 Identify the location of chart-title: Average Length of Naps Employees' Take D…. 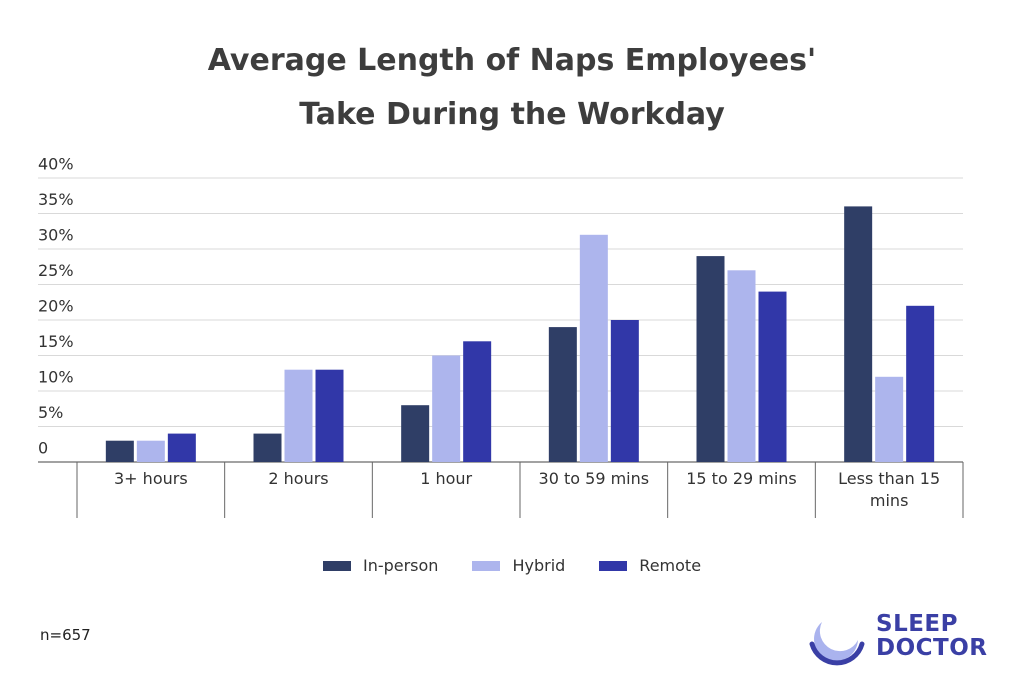
(512, 87).